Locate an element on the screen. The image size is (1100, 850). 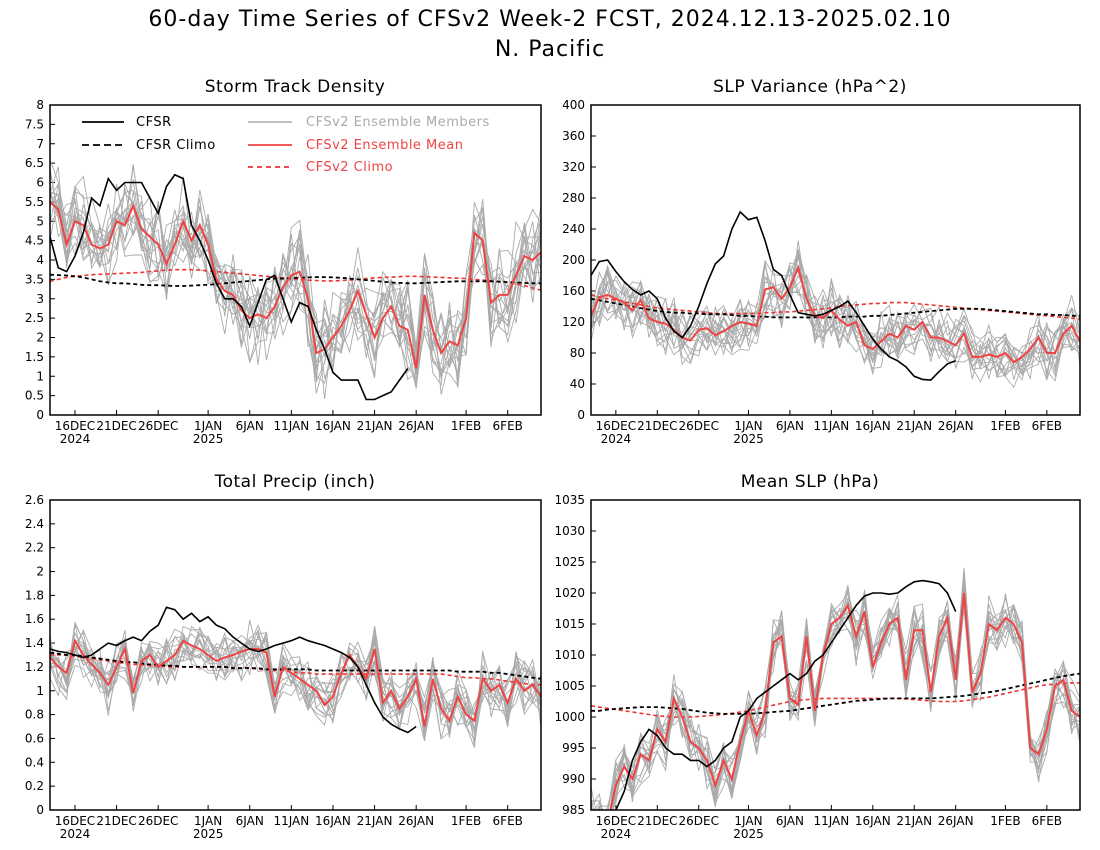
y-tick-label: 3.5 is located at coordinates (34, 279).